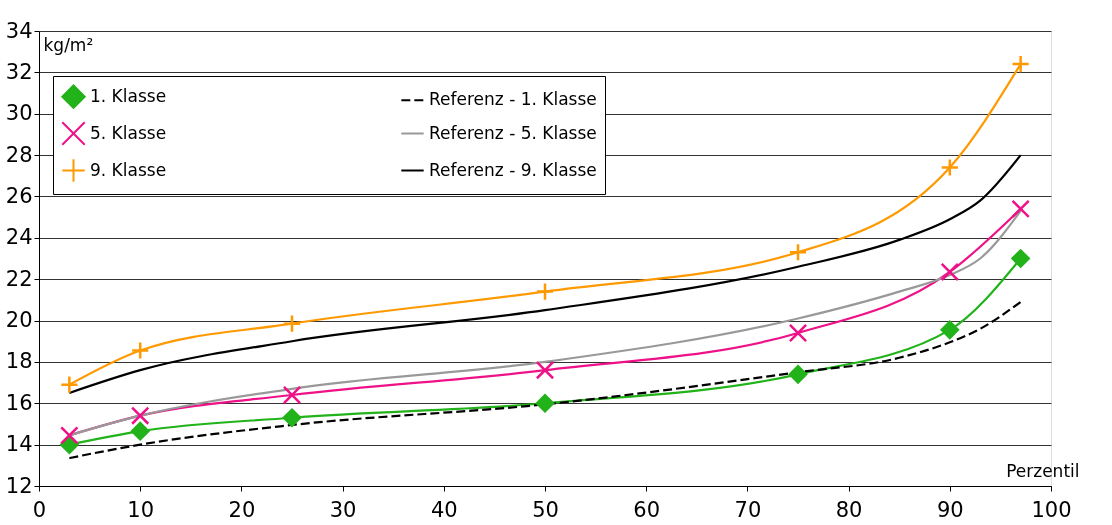 The image size is (1112, 525). What do you see at coordinates (128, 132) in the screenshot?
I see `legend-label: 5. Klasse` at bounding box center [128, 132].